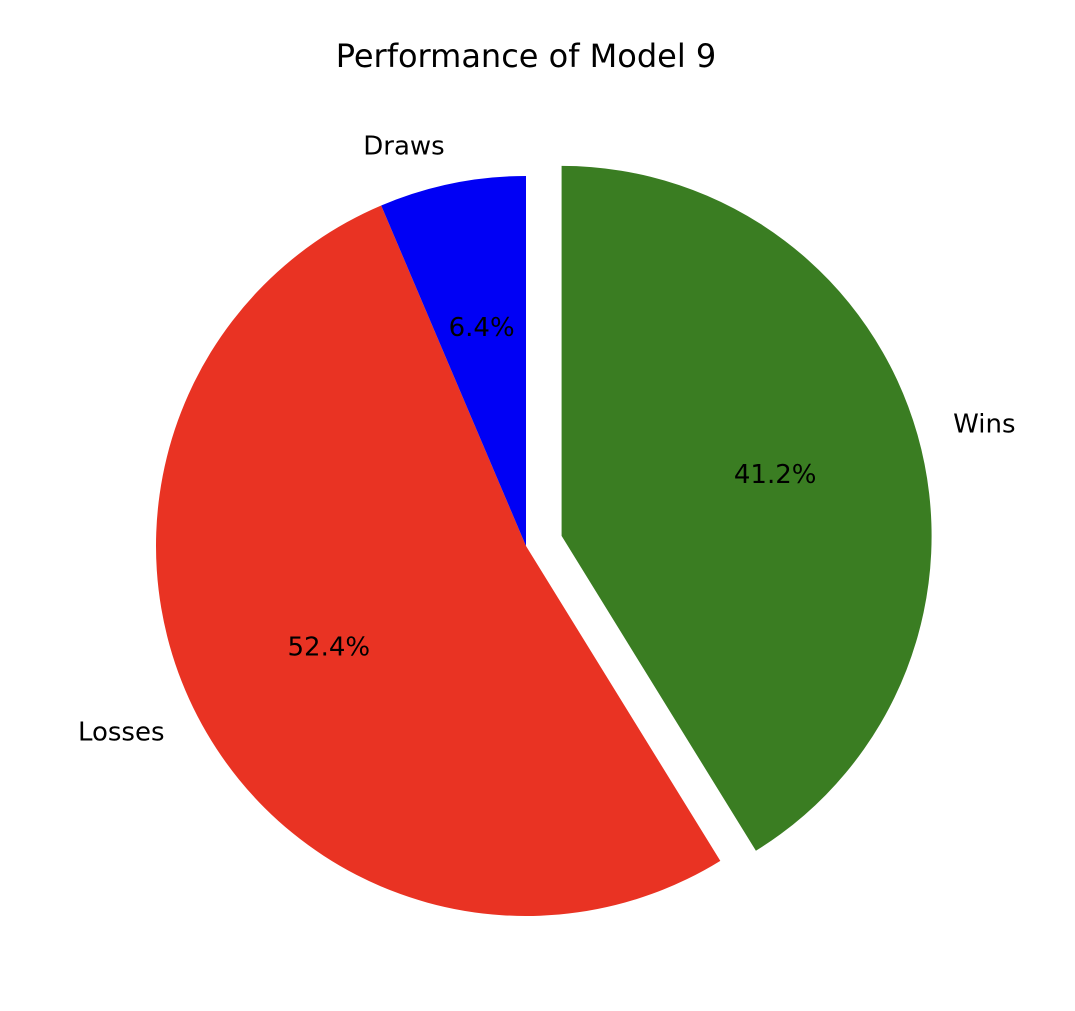 The width and height of the screenshot is (1075, 1011). I want to click on slice-label-wins: Wins, so click(984, 424).